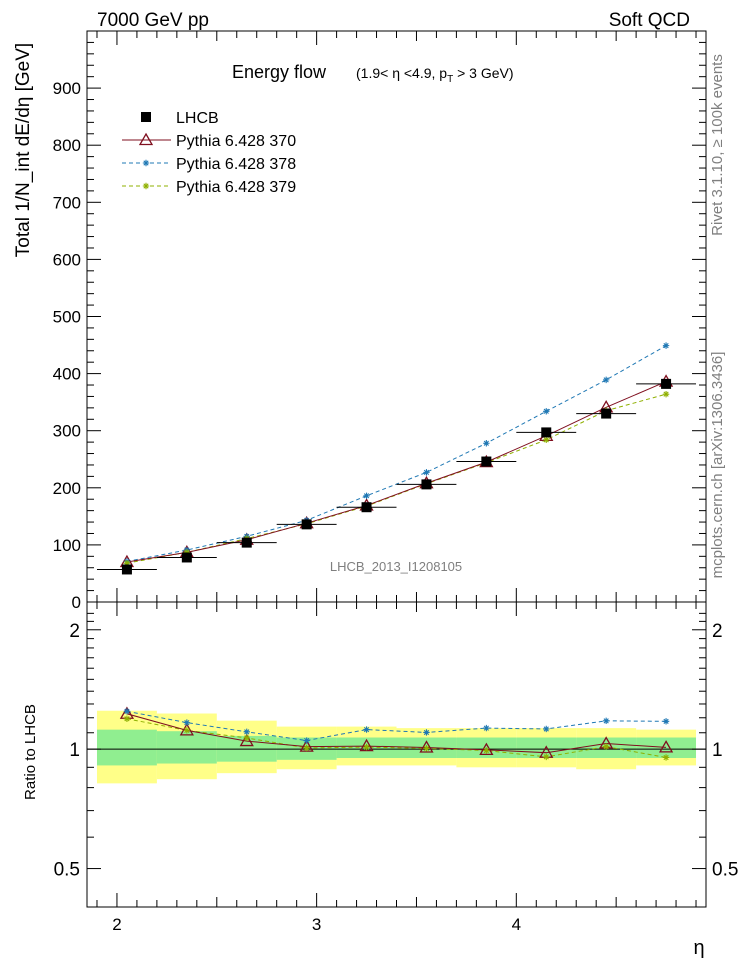 This screenshot has width=746, height=972. Describe the element at coordinates (236, 164) in the screenshot. I see `legend-label: Pythia 6.428 378` at that location.